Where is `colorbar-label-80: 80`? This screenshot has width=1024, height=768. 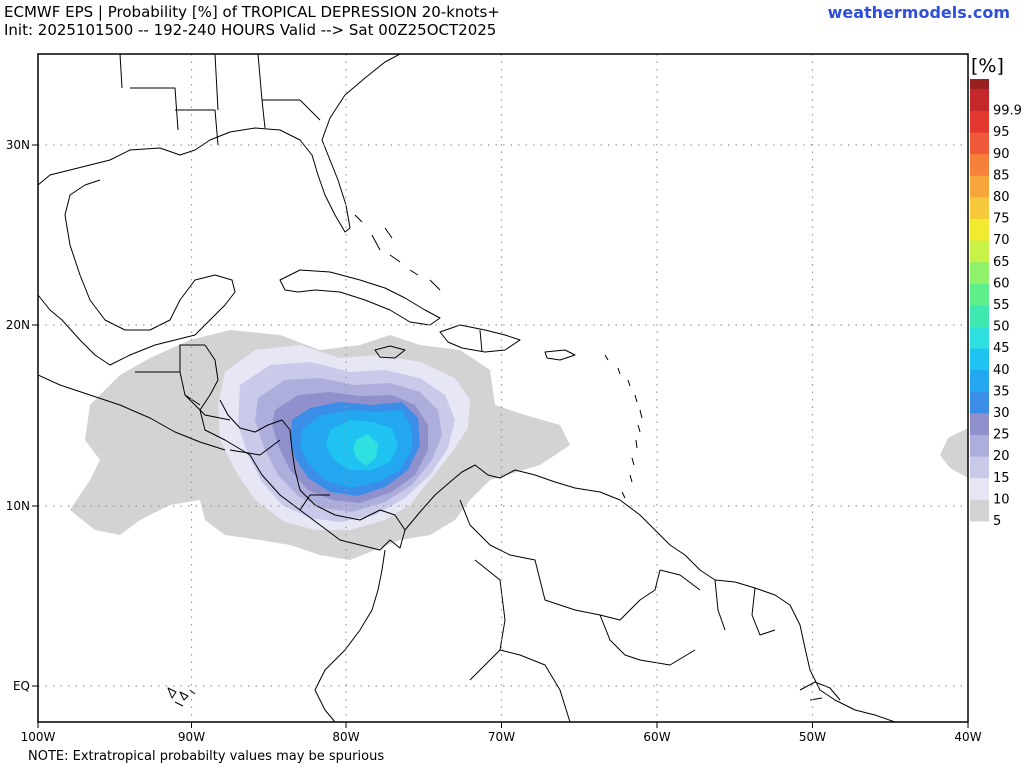 colorbar-label-80: 80 is located at coordinates (1001, 197).